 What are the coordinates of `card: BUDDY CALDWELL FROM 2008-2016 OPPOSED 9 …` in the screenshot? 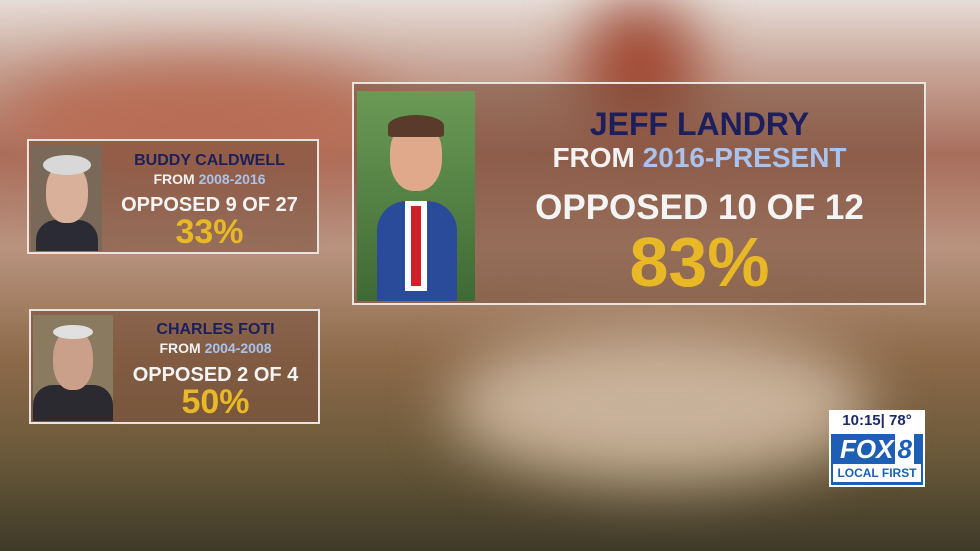 It's located at (173, 196).